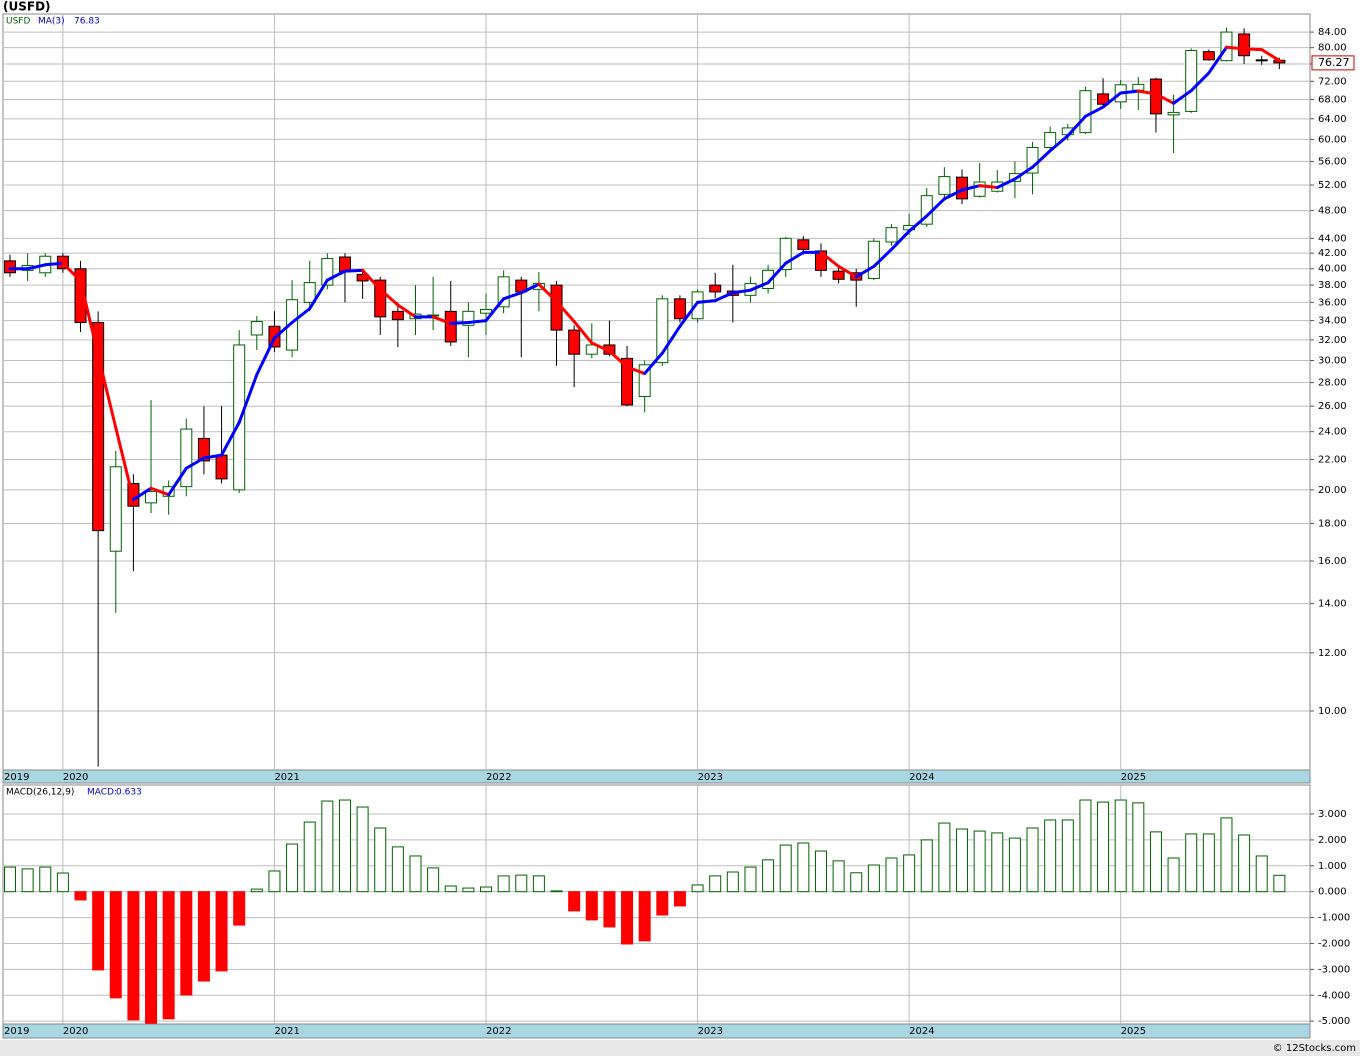 This screenshot has width=1360, height=1056. I want to click on y-tick-label: 26.00, so click(1332, 406).